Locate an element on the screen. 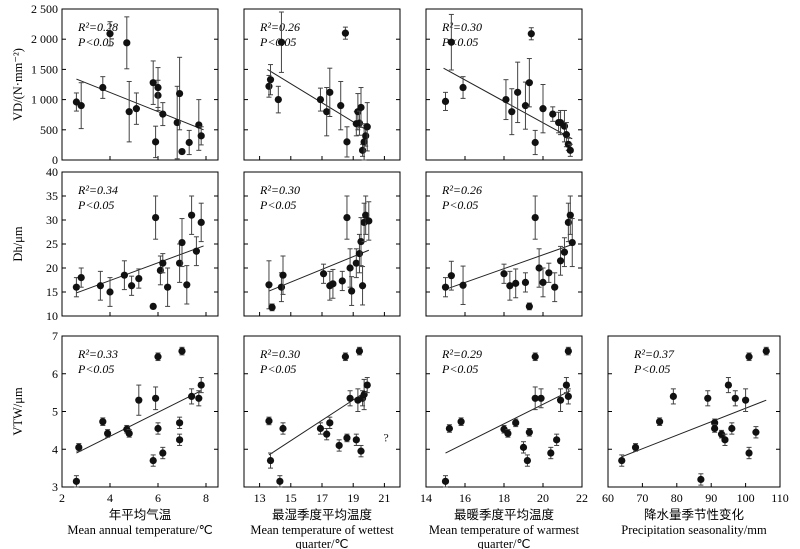 The image size is (800, 549). y-tick-label: 35 is located at coordinates (52, 196).